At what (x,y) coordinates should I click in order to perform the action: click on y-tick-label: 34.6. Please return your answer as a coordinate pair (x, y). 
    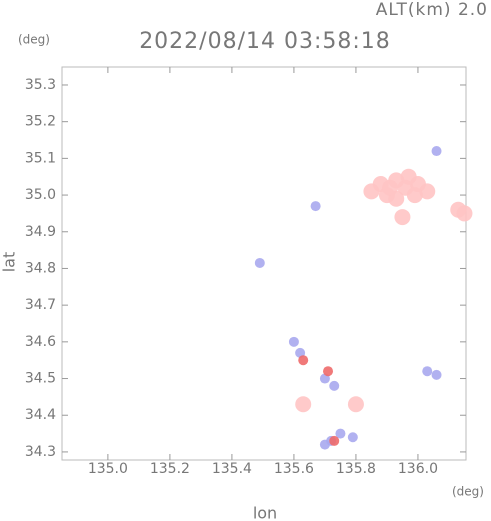
    Looking at the image, I should click on (40, 342).